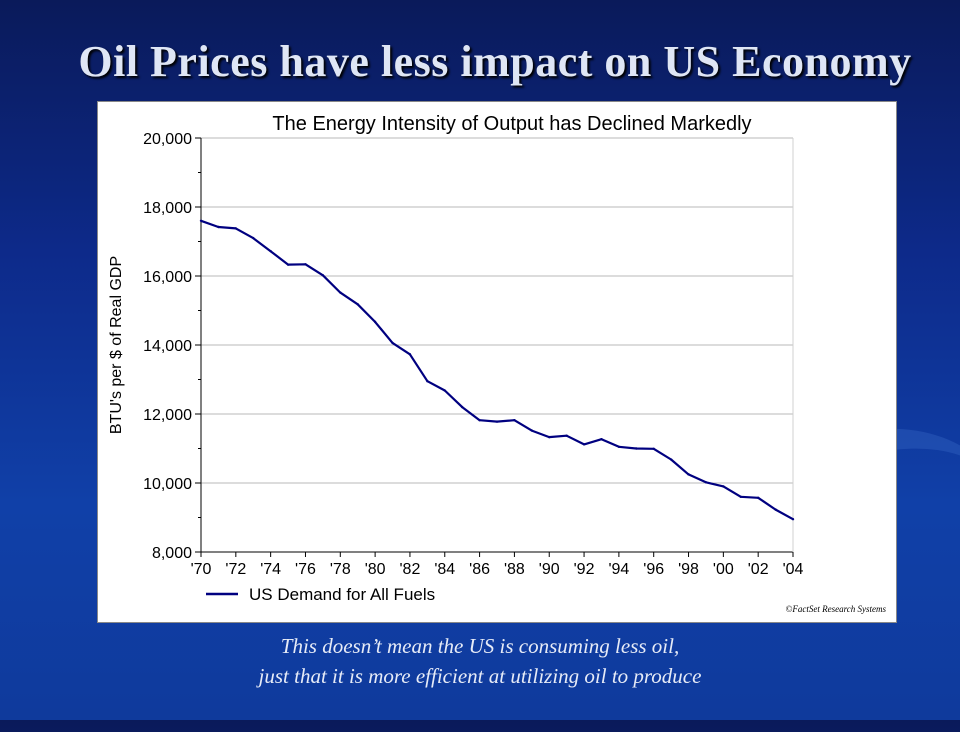  Describe the element at coordinates (201, 569) in the screenshot. I see `x-tick-label: '70` at that location.